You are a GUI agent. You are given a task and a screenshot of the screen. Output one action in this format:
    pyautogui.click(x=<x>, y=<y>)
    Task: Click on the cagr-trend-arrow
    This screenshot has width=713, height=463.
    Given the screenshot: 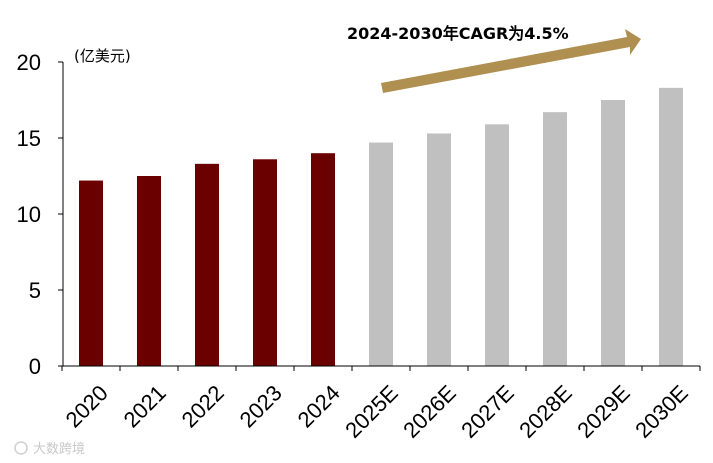 What is the action you would take?
    pyautogui.click(x=511, y=61)
    